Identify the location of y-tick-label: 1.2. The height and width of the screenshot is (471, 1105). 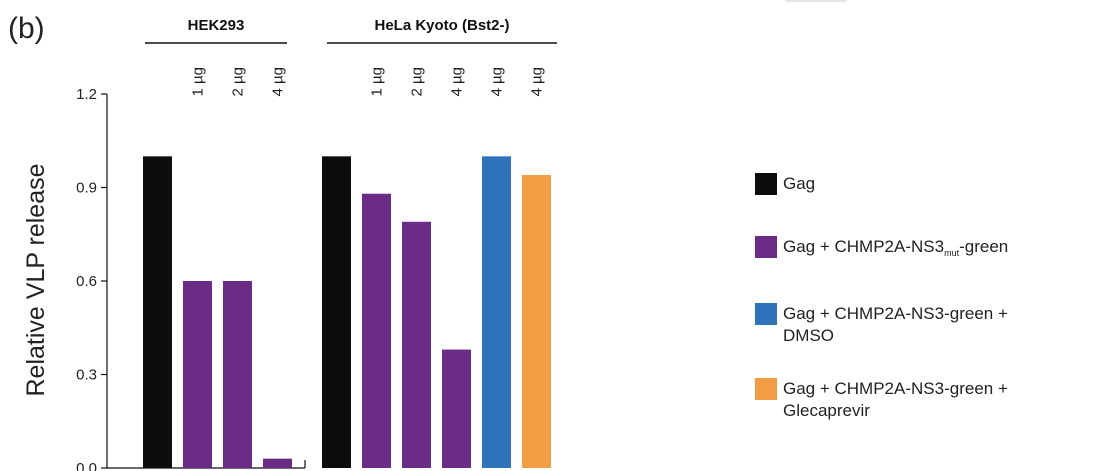
(86, 94).